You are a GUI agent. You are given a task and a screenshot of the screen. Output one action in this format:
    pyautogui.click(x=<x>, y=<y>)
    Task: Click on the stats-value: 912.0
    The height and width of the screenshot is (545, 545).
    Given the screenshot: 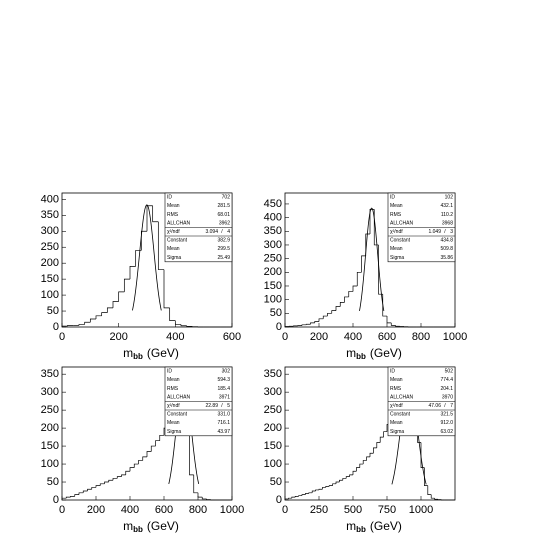 What is the action you would take?
    pyautogui.click(x=446, y=423)
    